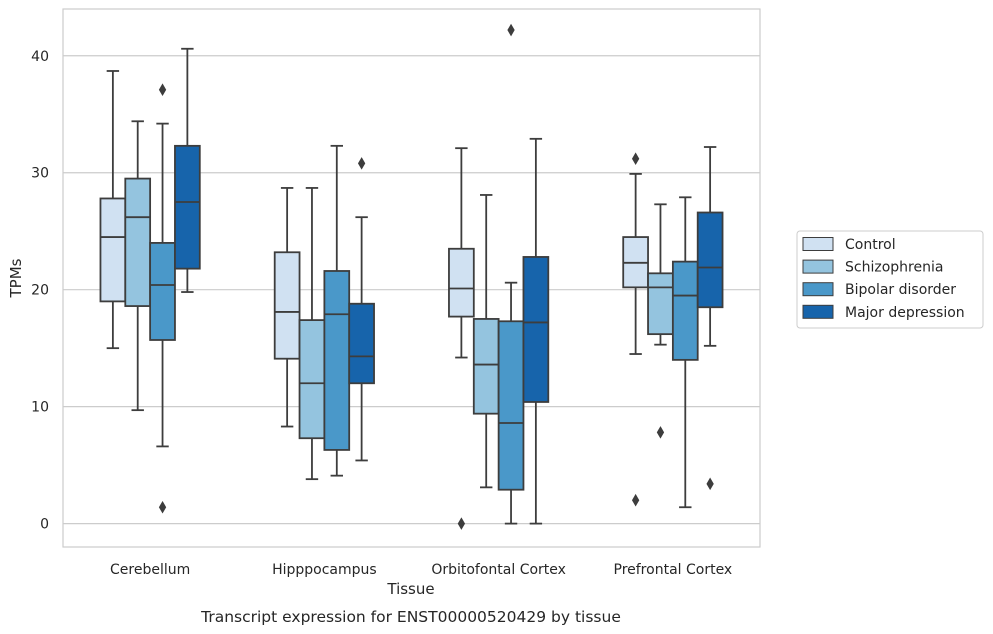 This screenshot has width=993, height=634. What do you see at coordinates (870, 245) in the screenshot?
I see `legend-label: Control` at bounding box center [870, 245].